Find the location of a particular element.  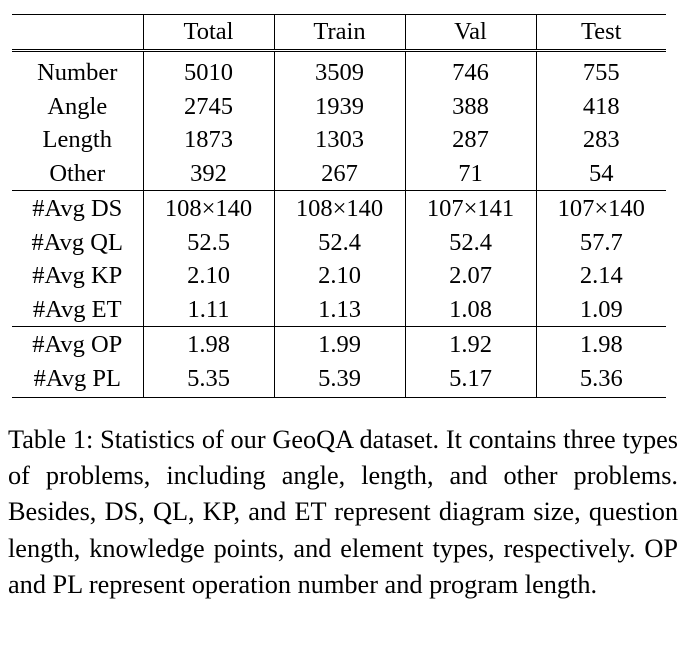

cell-total: 5.35 is located at coordinates (208, 379).